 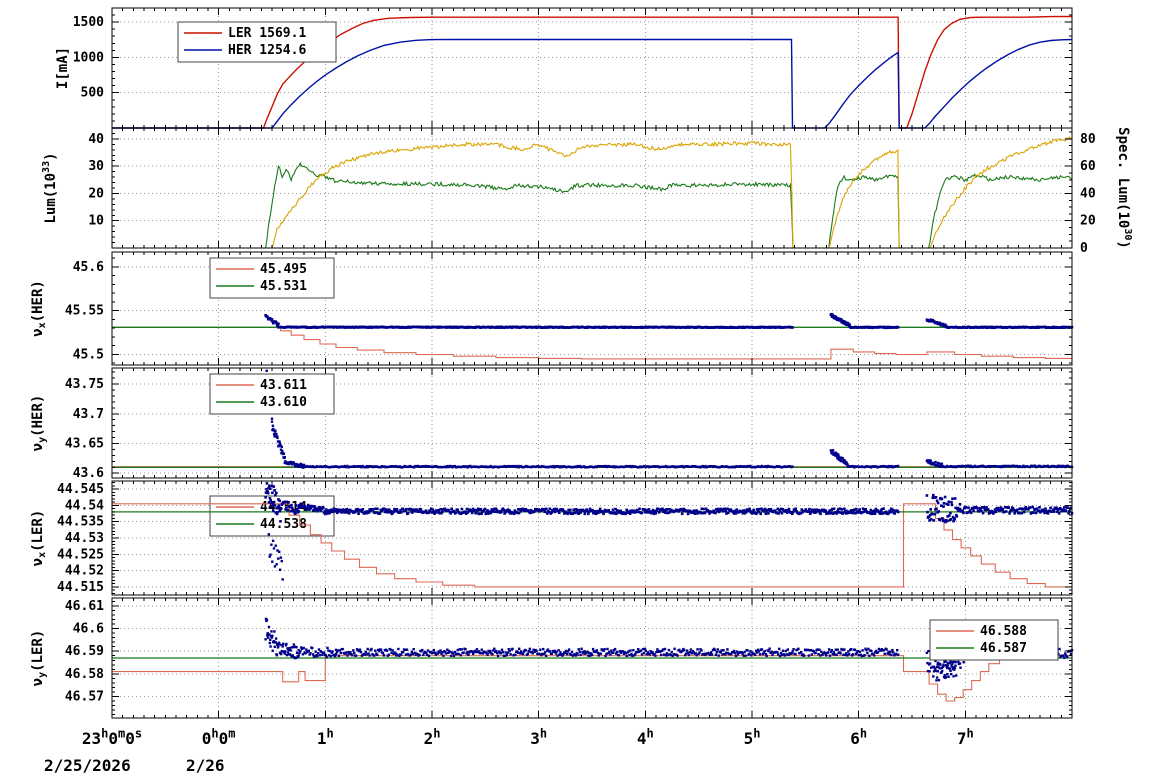 What do you see at coordinates (205, 765) in the screenshot?
I see `date-label-next-day: 2/26` at bounding box center [205, 765].